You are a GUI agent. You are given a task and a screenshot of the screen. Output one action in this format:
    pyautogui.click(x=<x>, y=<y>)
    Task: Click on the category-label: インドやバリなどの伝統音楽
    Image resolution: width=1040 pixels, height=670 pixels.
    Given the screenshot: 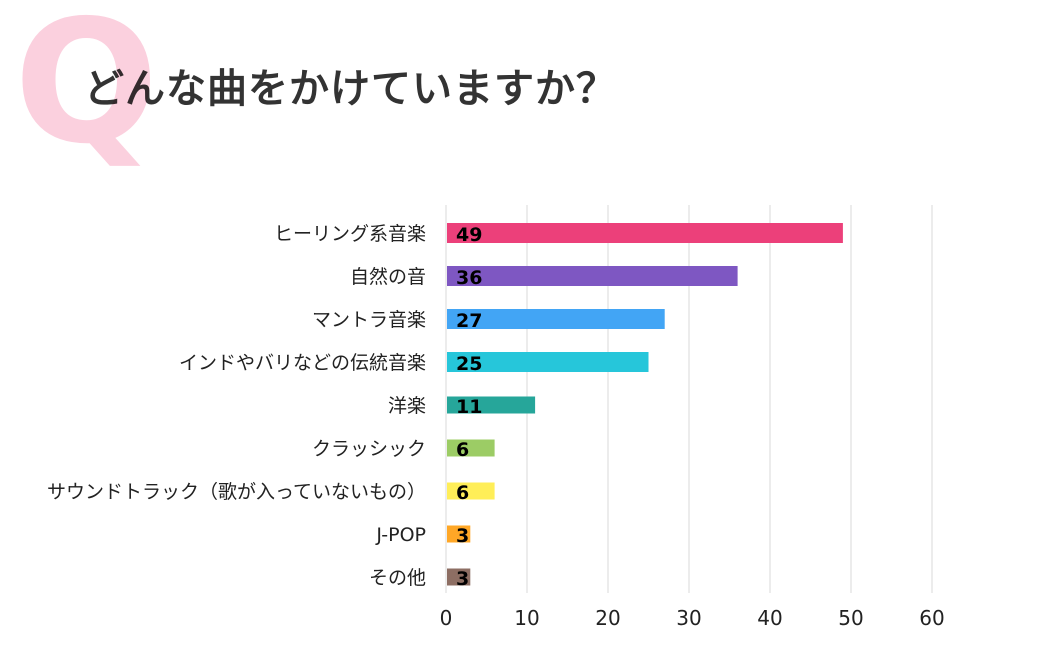 What is the action you would take?
    pyautogui.click(x=302, y=363)
    